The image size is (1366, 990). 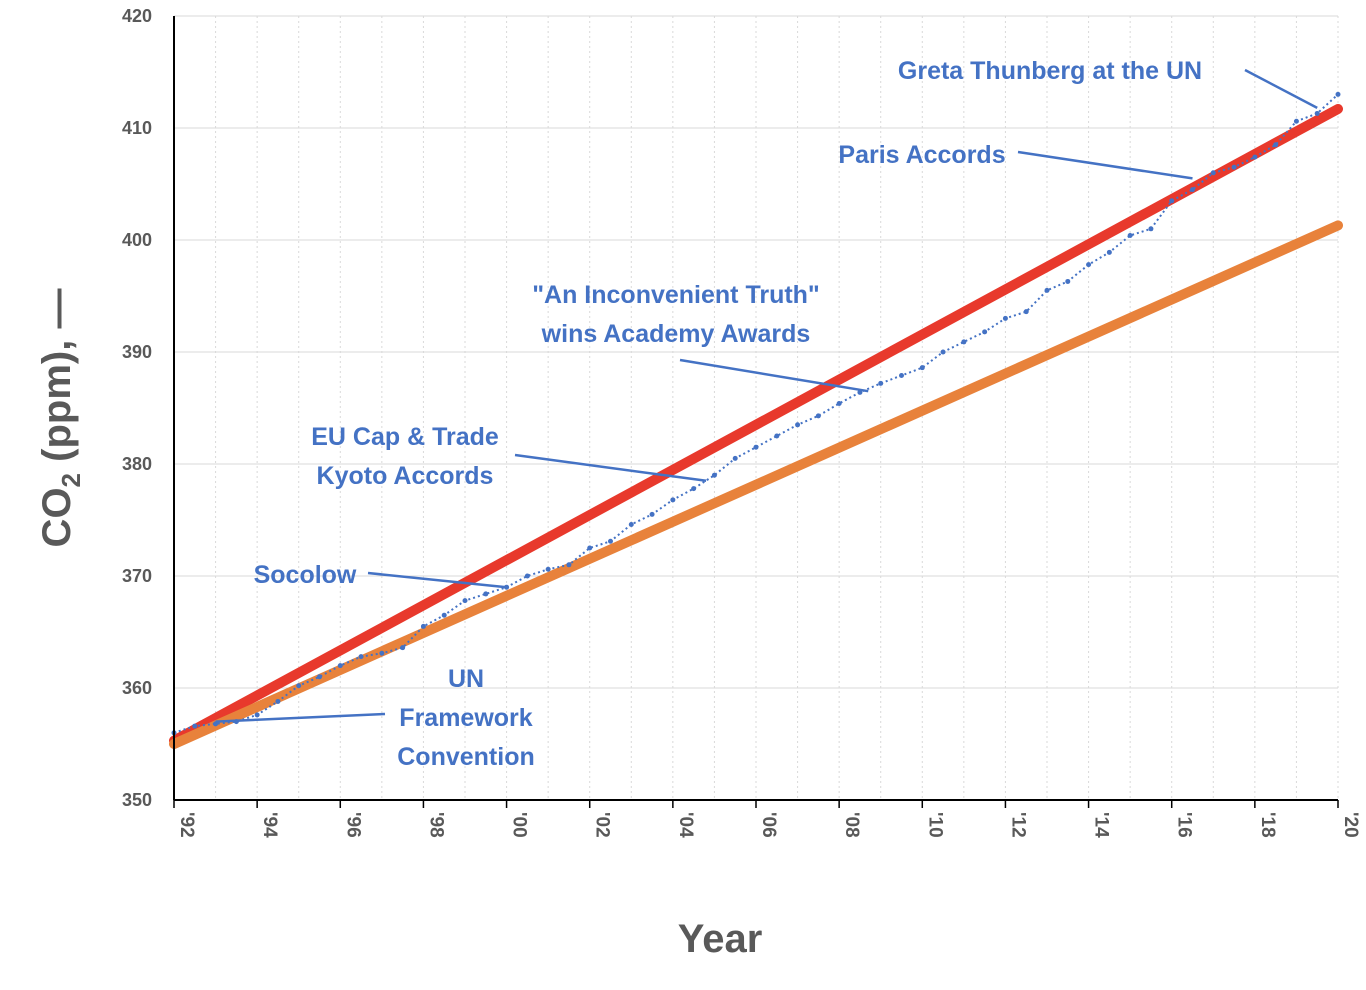 What do you see at coordinates (1350, 825) in the screenshot?
I see `x-tick-label: '20` at bounding box center [1350, 825].